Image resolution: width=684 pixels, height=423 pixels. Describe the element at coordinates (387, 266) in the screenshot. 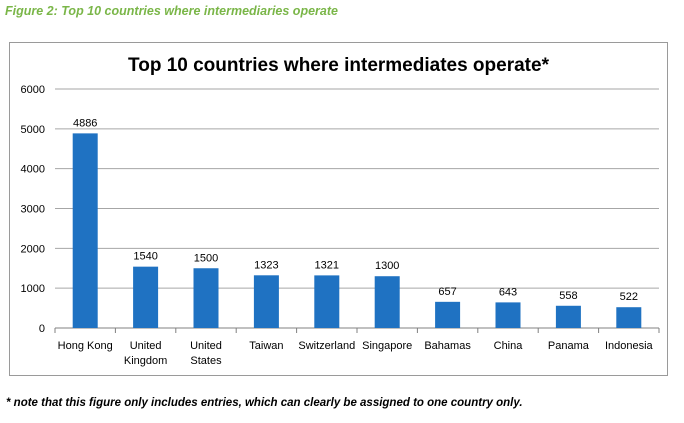

I see `data-label: 1300` at that location.